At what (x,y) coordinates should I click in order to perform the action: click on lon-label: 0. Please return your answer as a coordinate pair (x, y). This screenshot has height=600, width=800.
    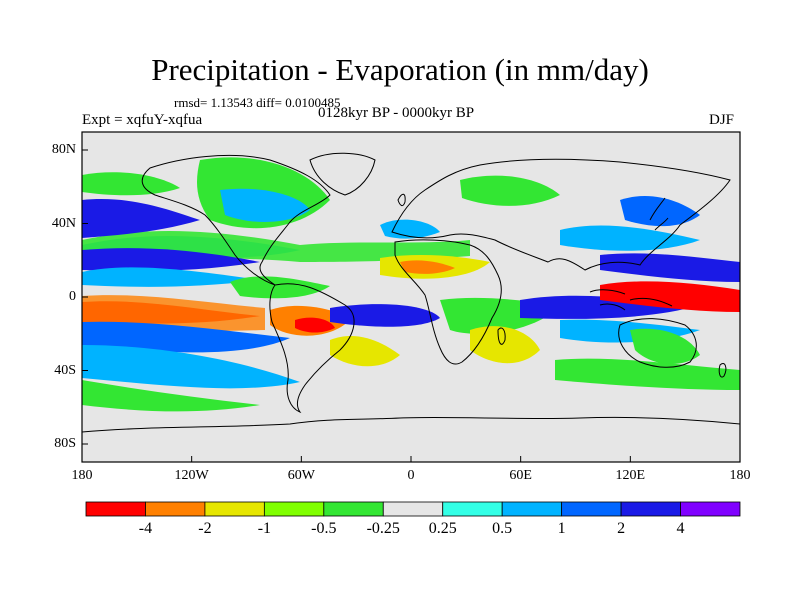
    Looking at the image, I should click on (411, 475).